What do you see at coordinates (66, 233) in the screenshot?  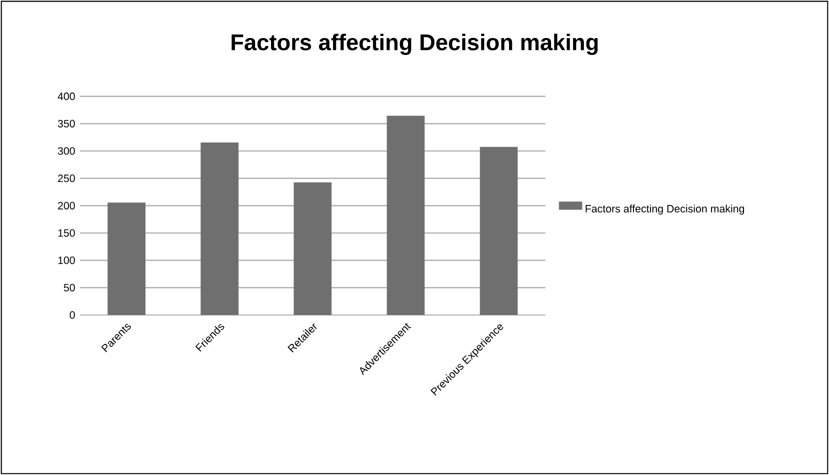 I see `y-tick-label: 150` at bounding box center [66, 233].